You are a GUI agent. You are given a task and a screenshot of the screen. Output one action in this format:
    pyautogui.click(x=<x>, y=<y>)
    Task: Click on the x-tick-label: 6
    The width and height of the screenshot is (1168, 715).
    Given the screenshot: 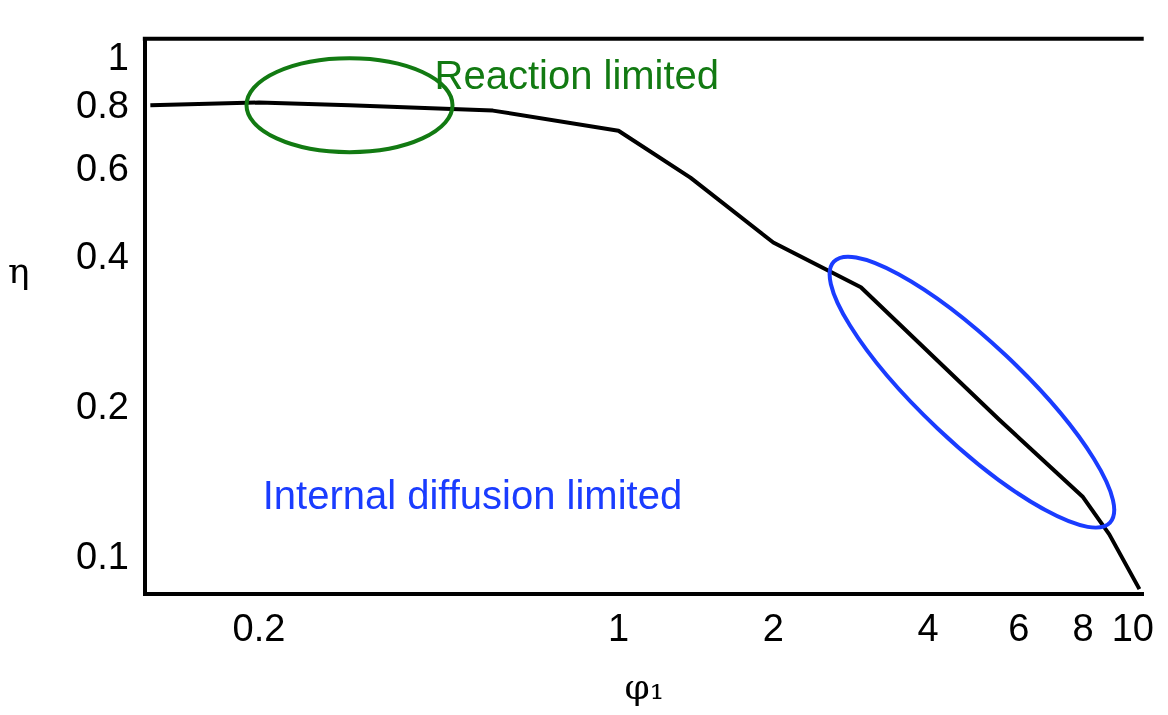 What is the action you would take?
    pyautogui.click(x=1019, y=628)
    